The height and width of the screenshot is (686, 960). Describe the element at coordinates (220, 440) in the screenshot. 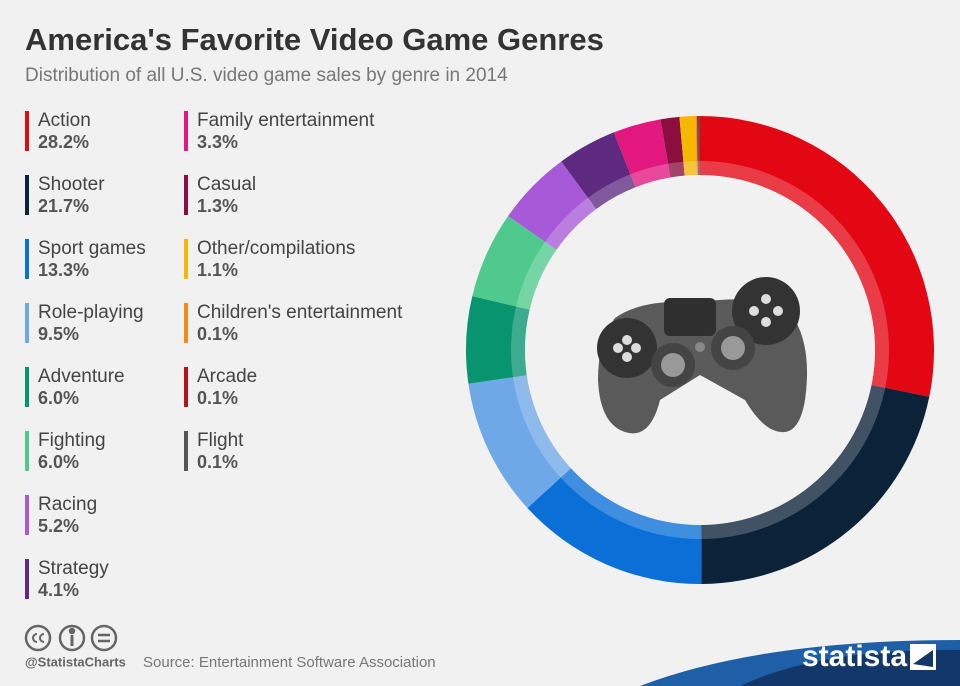

I see `legend-label: Flight` at that location.